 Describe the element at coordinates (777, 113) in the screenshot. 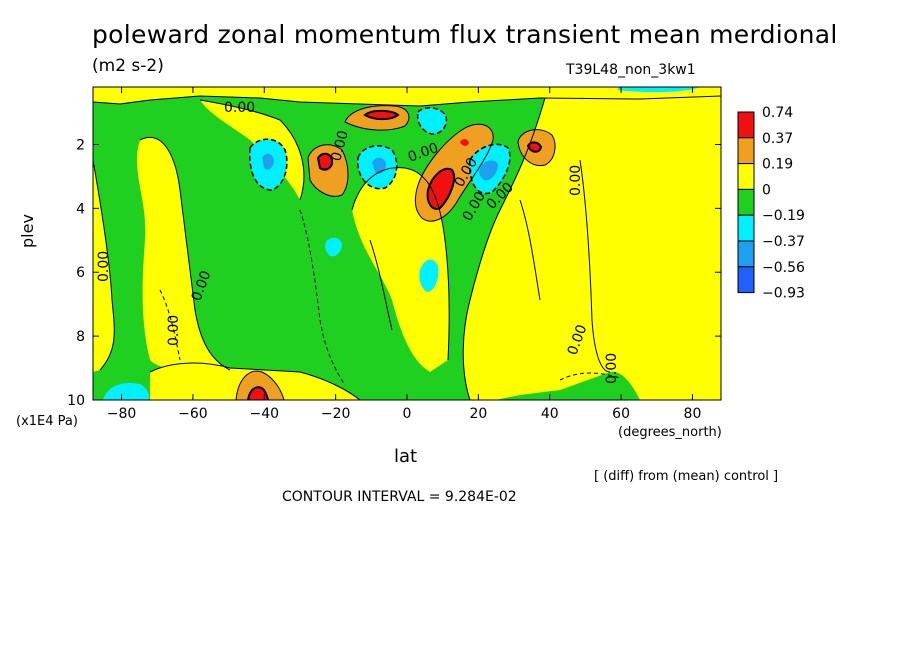

I see `legend-label: 0.74` at that location.